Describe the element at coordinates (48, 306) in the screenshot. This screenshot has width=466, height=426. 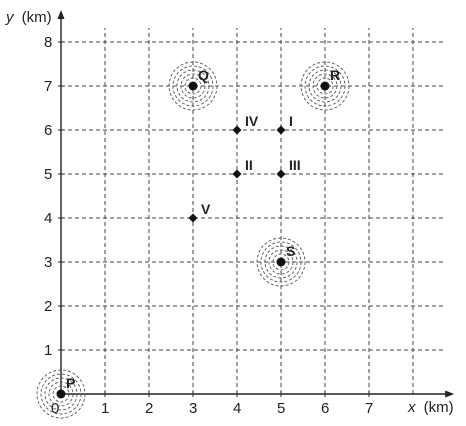
I see `y-tick-label: 2` at that location.